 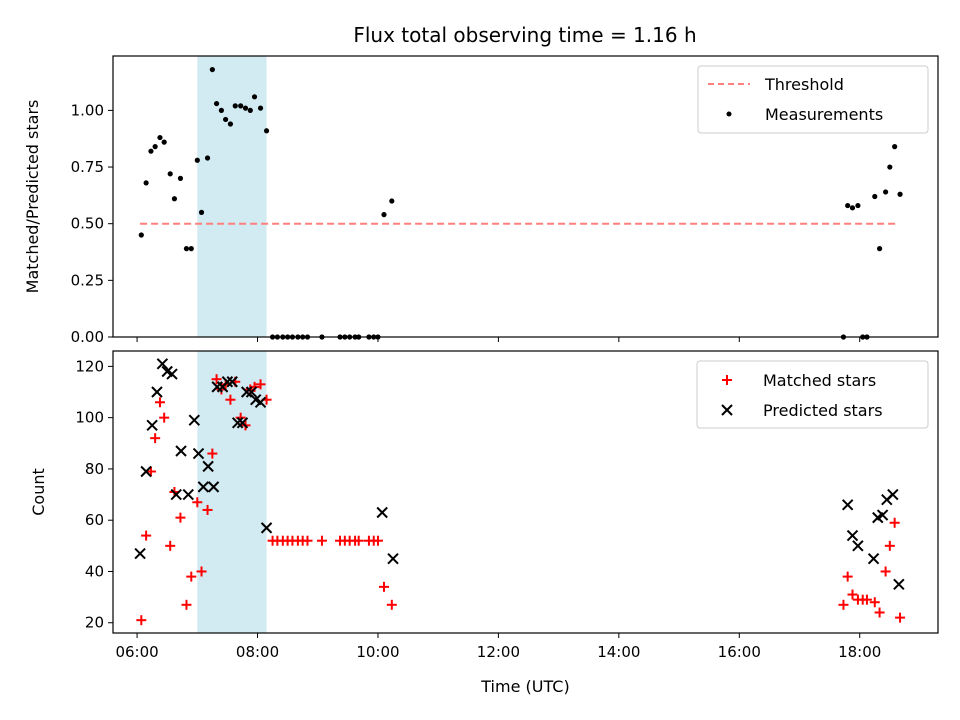 I want to click on legend-plus-mark, so click(x=727, y=380).